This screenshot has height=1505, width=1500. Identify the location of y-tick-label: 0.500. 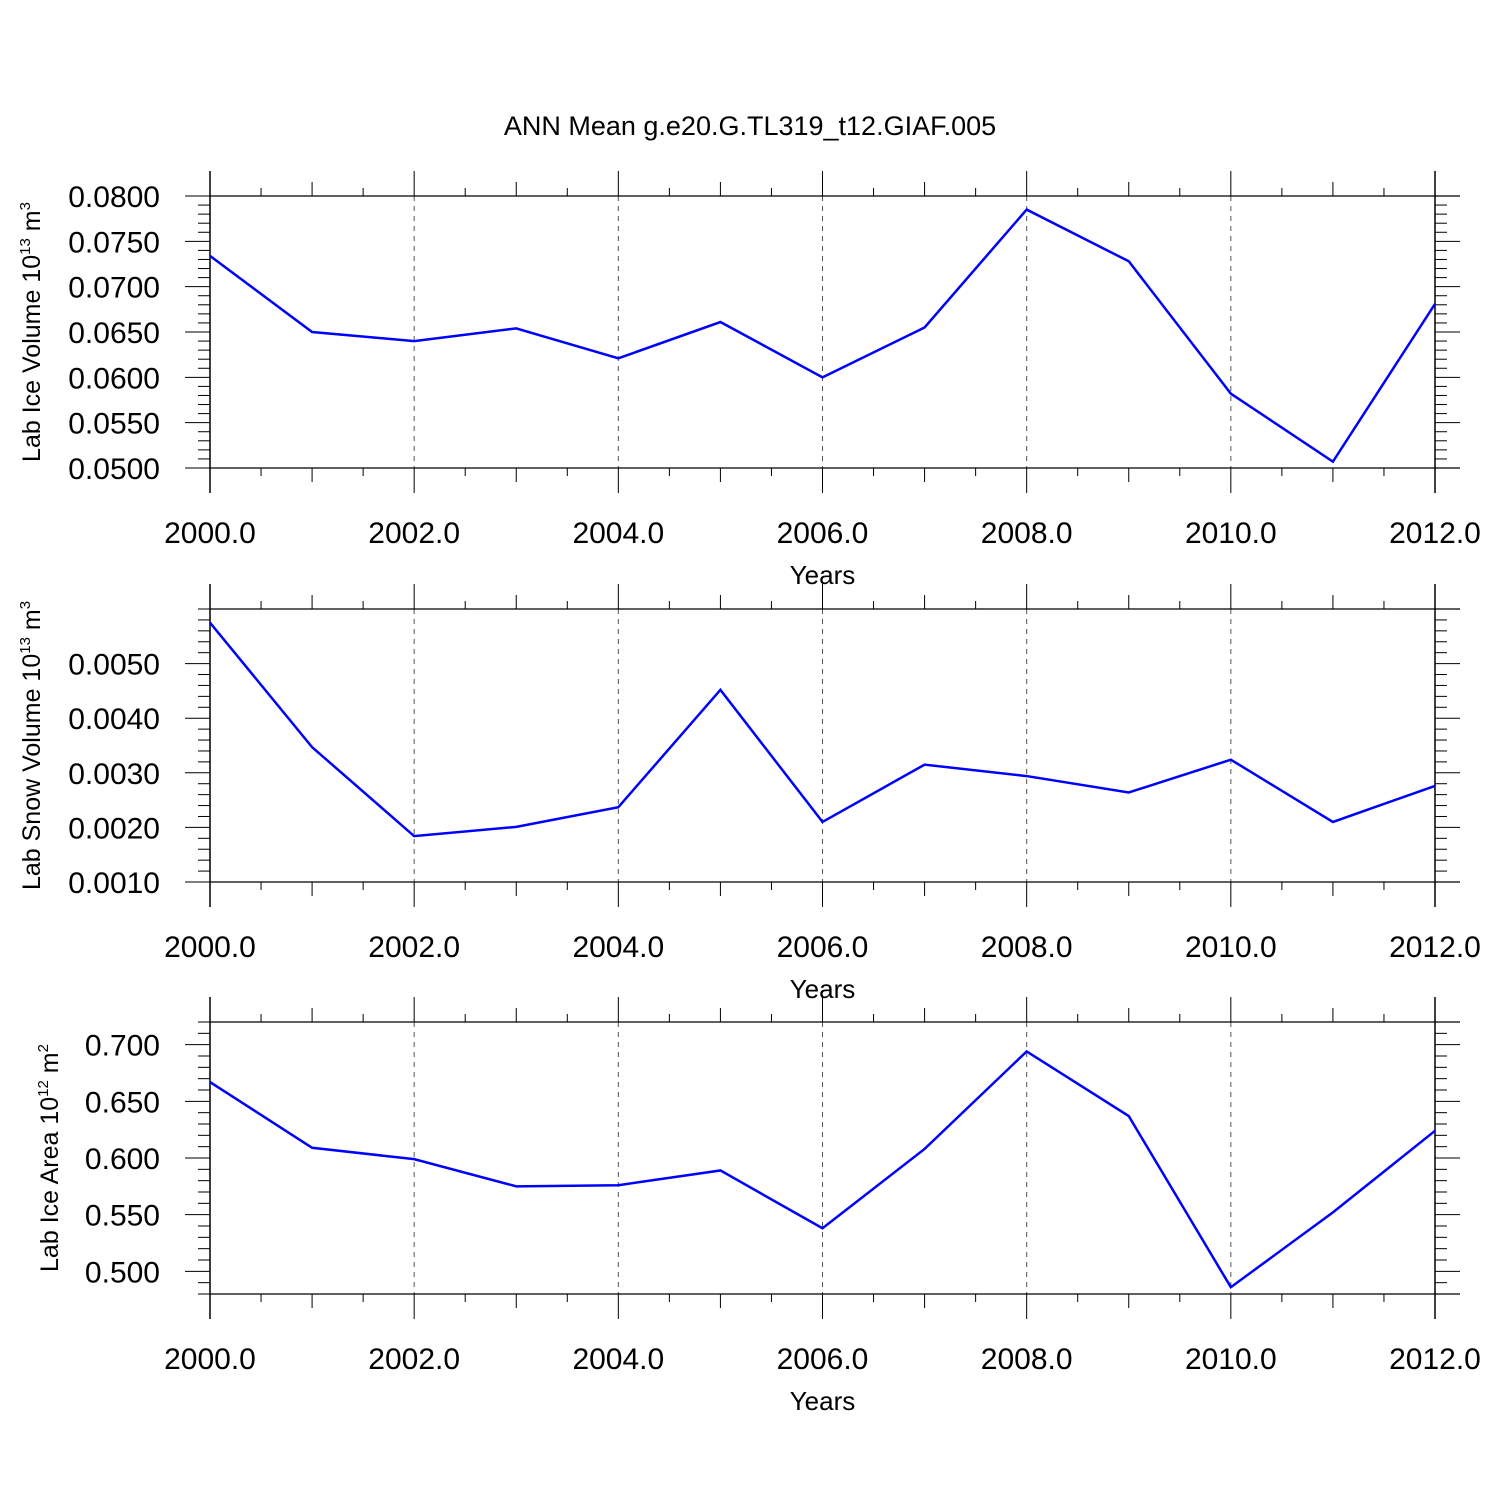
(122, 1272).